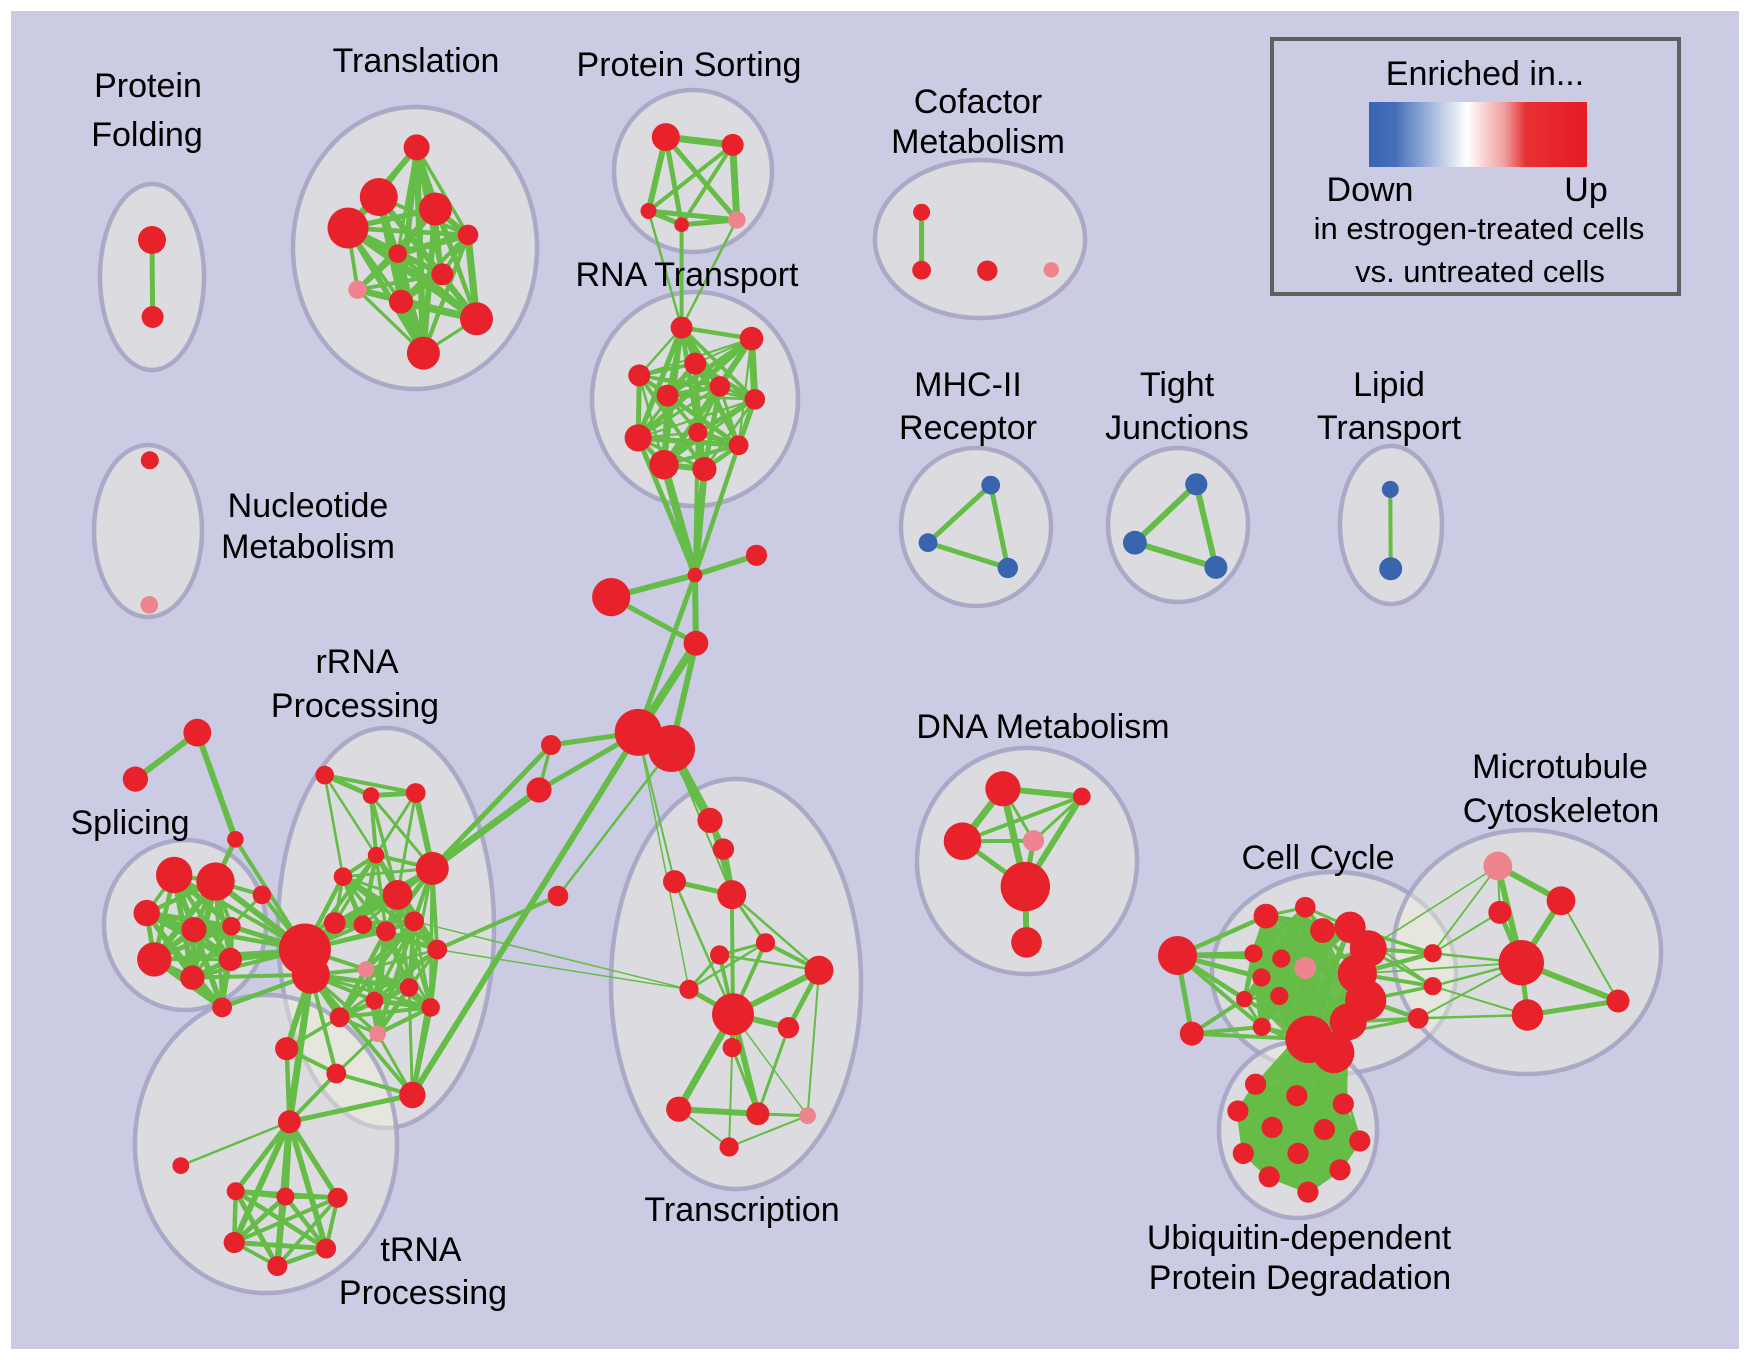  I want to click on svg-text: tRNA, so click(421, 1250).